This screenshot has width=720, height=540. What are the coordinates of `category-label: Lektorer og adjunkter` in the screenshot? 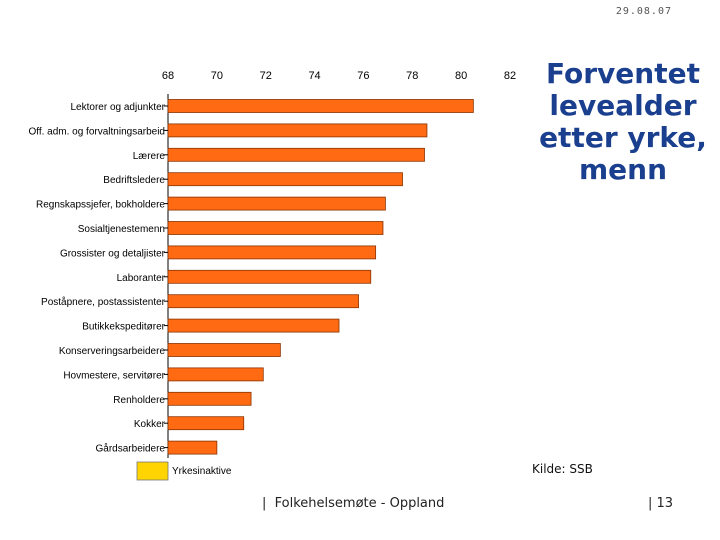 It's located at (117, 107).